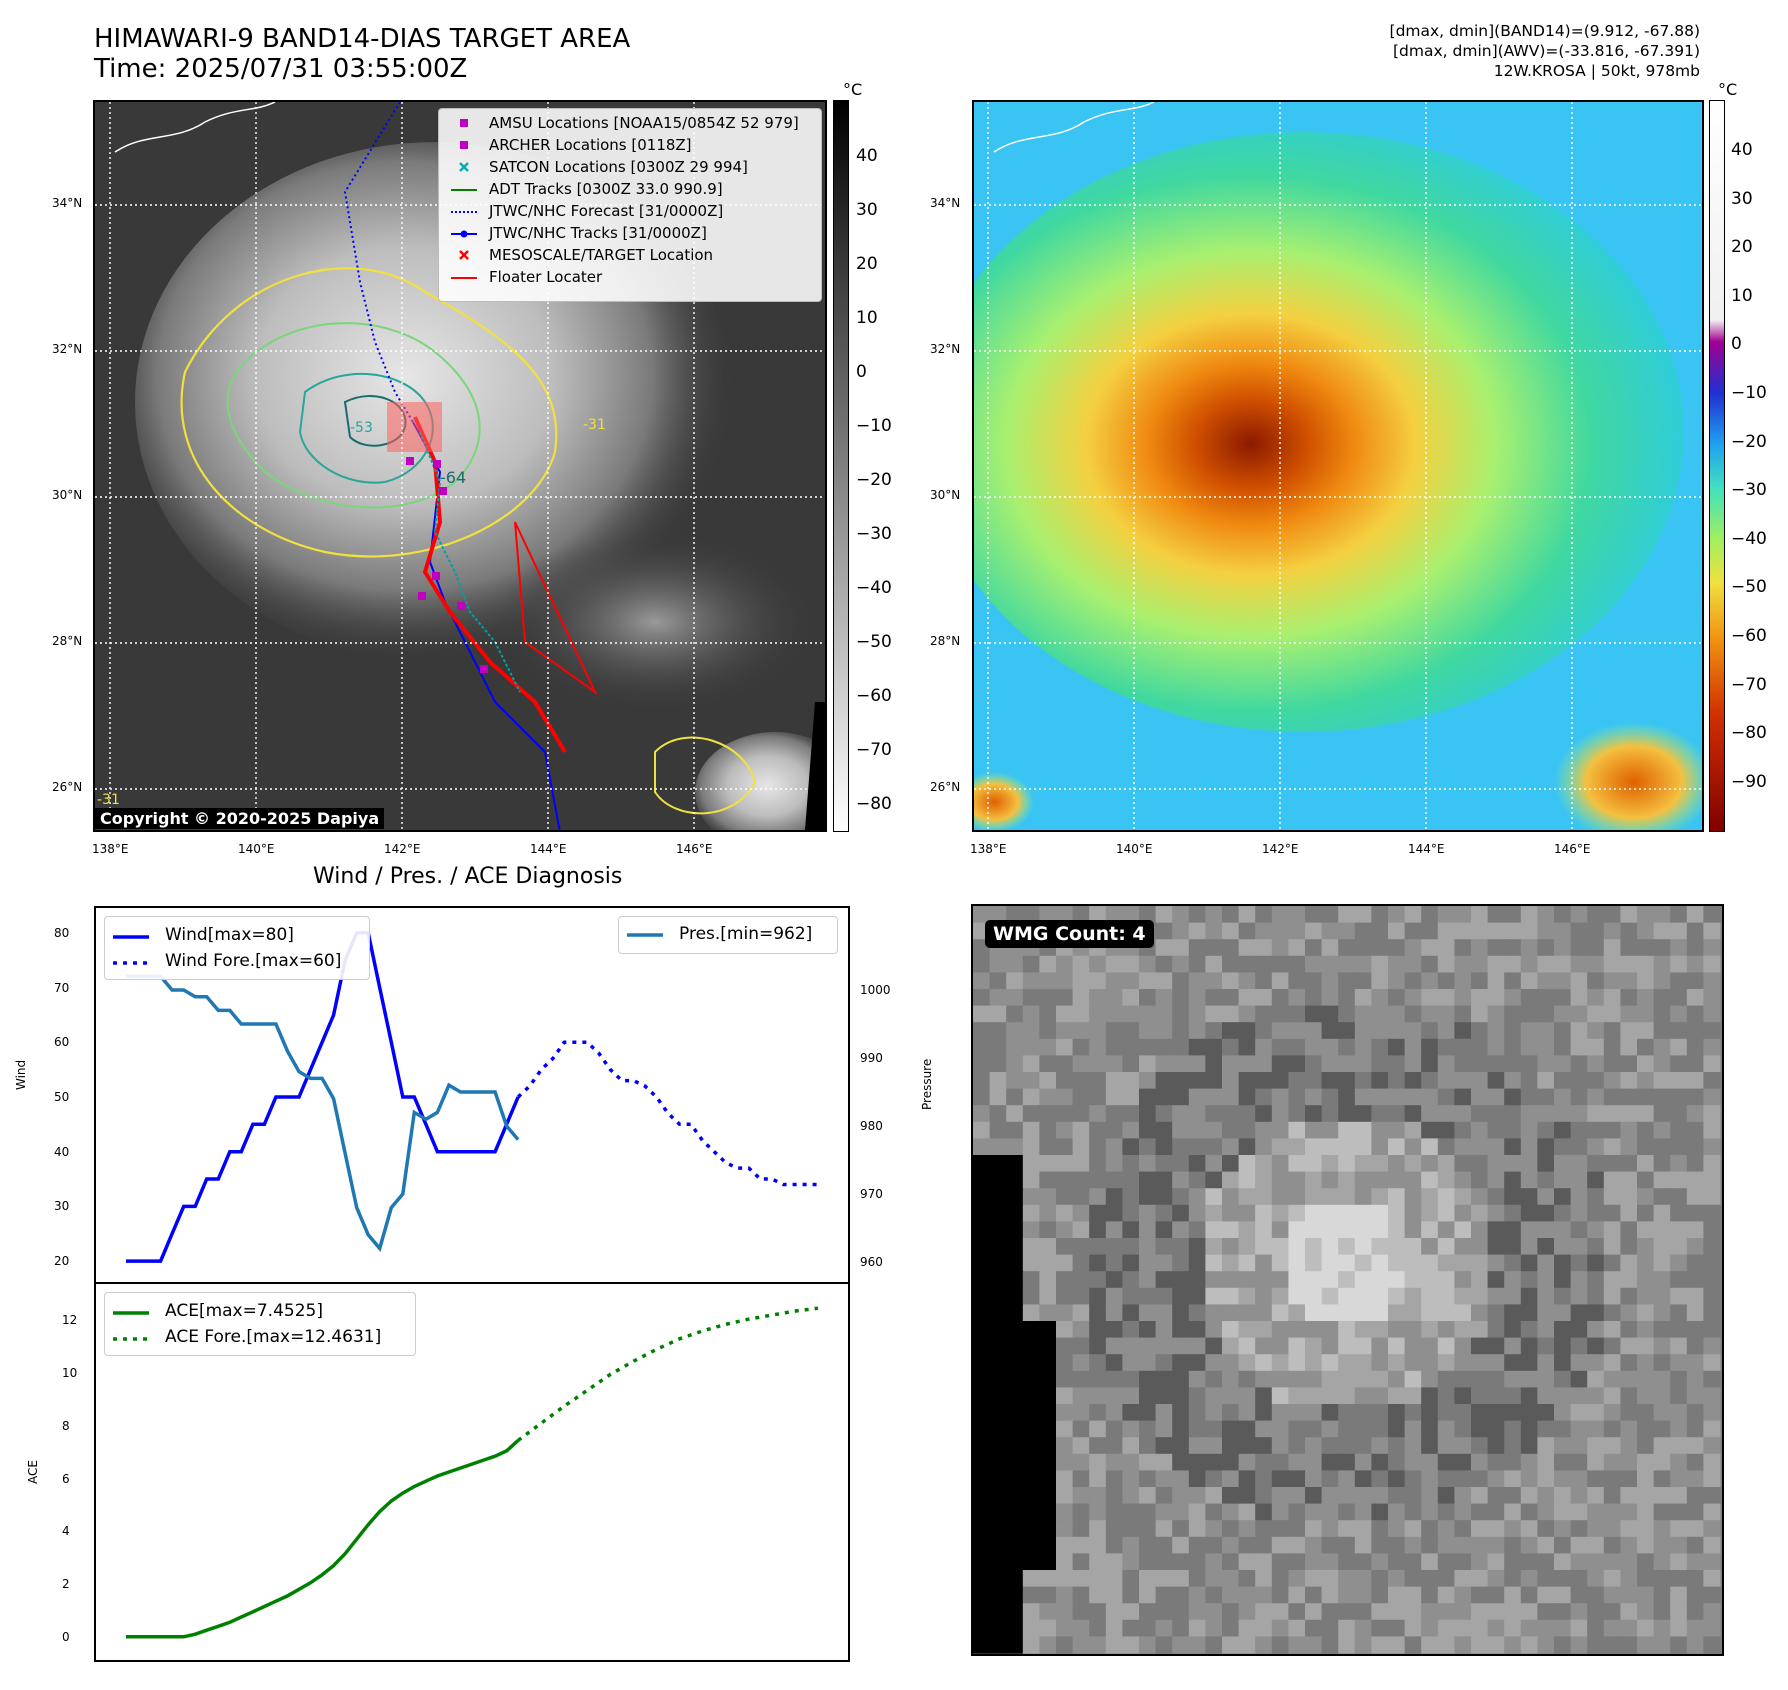 The image size is (1788, 1690). What do you see at coordinates (362, 39) in the screenshot?
I see `figure-title-line1: HIMAWARI-9 BAND14-DIAS TARGET AREA` at bounding box center [362, 39].